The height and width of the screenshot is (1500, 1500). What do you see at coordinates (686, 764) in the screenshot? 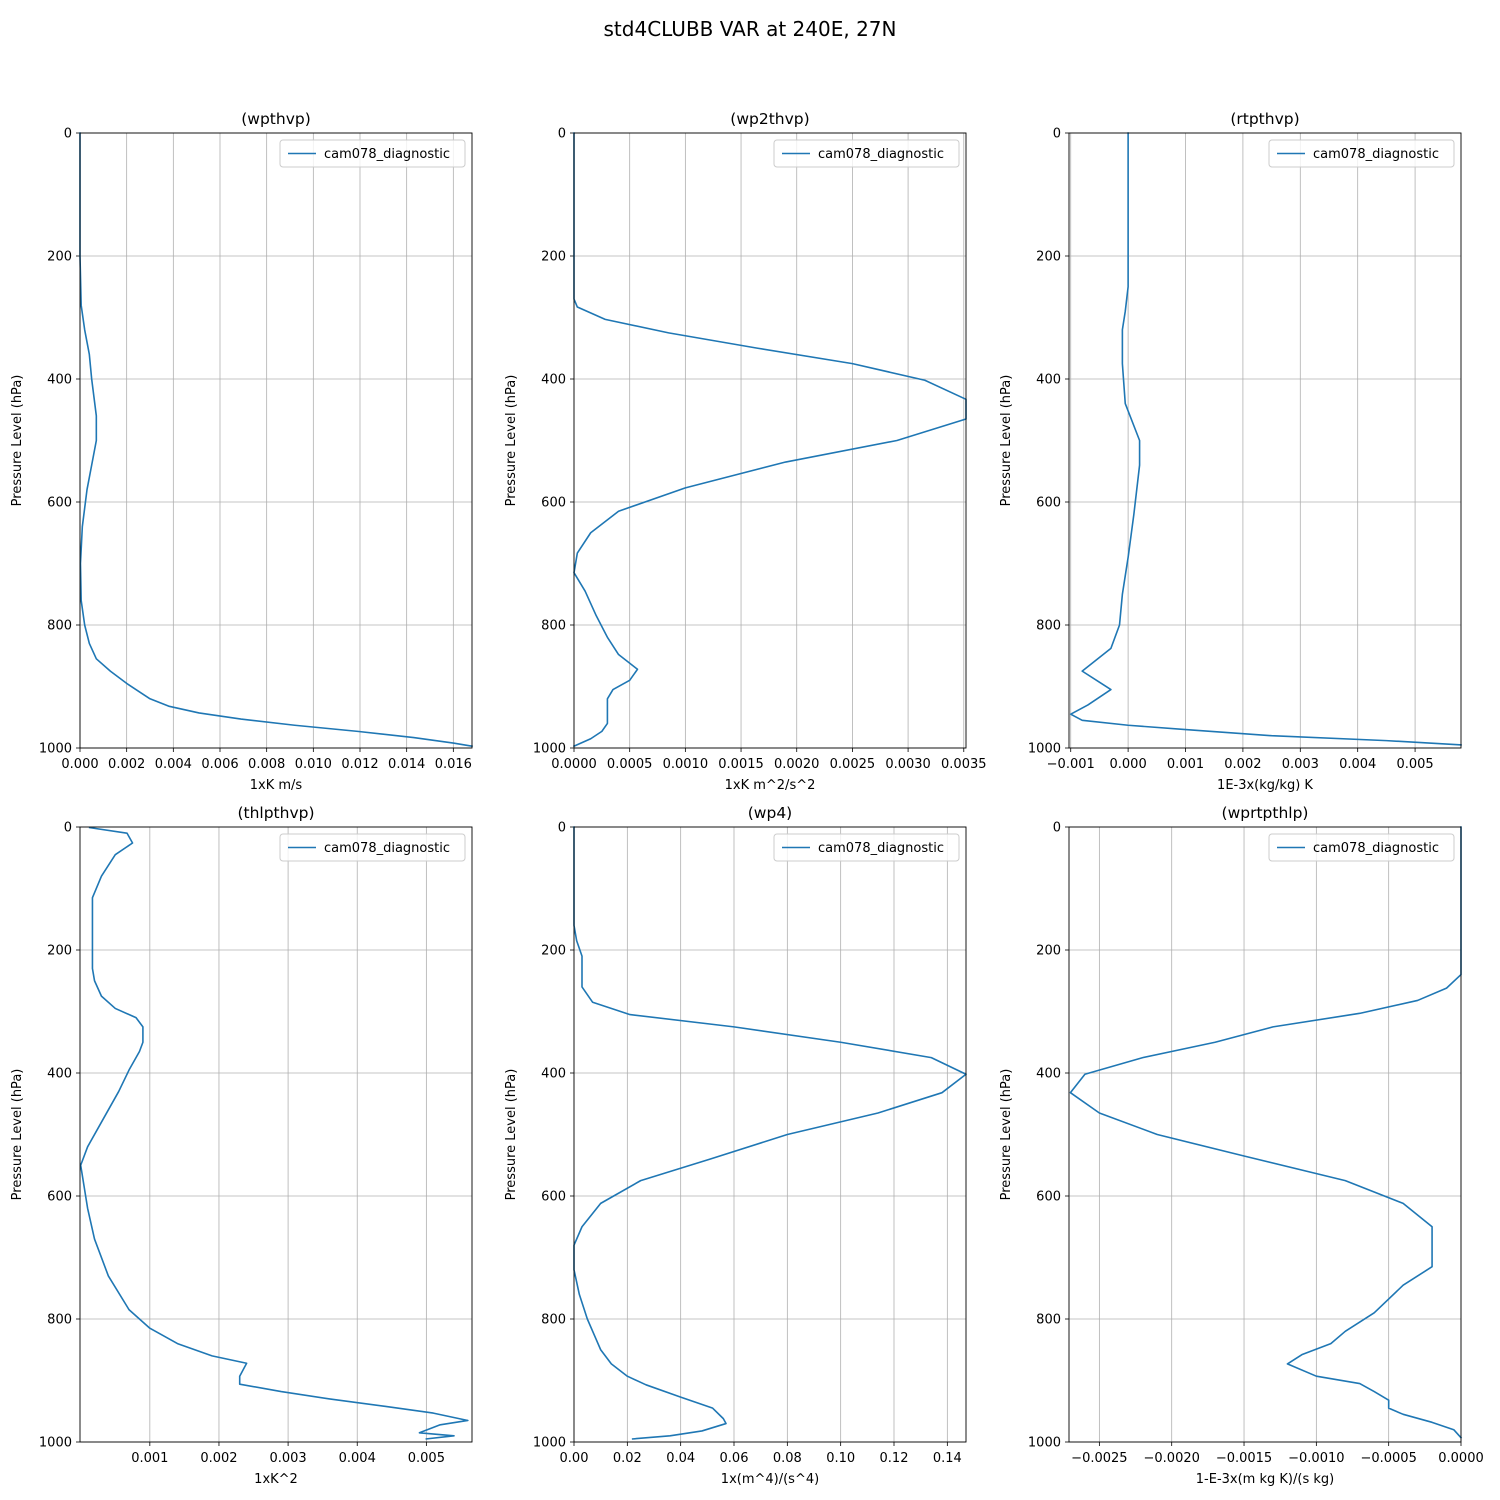
I see `x-tick-label: 0.0010` at bounding box center [686, 764].